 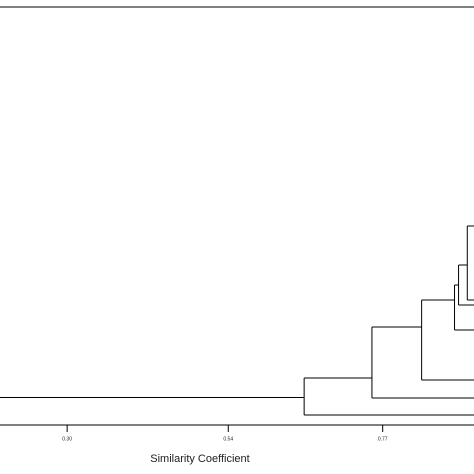 What do you see at coordinates (383, 439) in the screenshot?
I see `x-tick-label: 0.77` at bounding box center [383, 439].